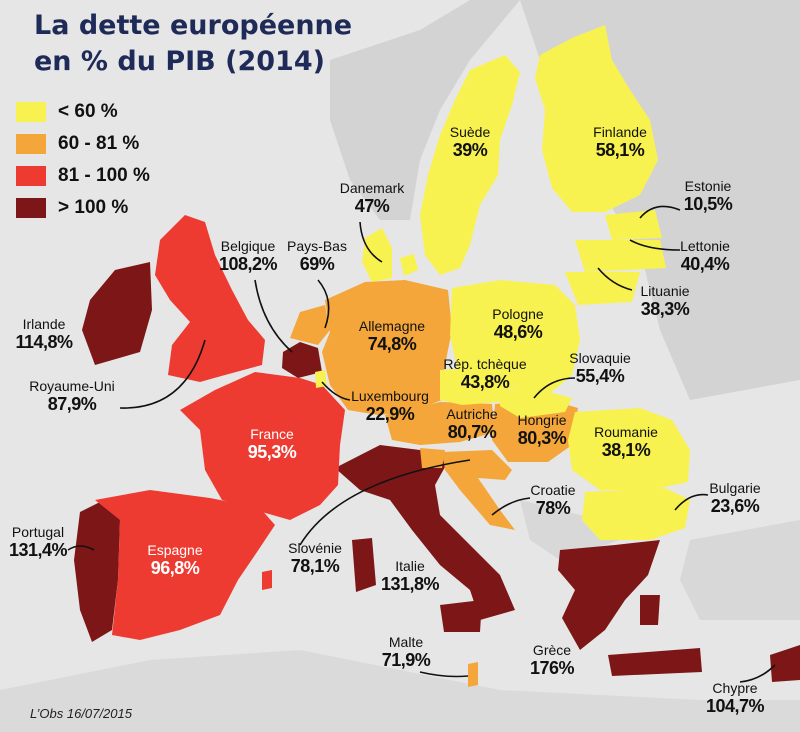 The height and width of the screenshot is (732, 800). What do you see at coordinates (44, 324) in the screenshot?
I see `country-name: Irlande` at bounding box center [44, 324].